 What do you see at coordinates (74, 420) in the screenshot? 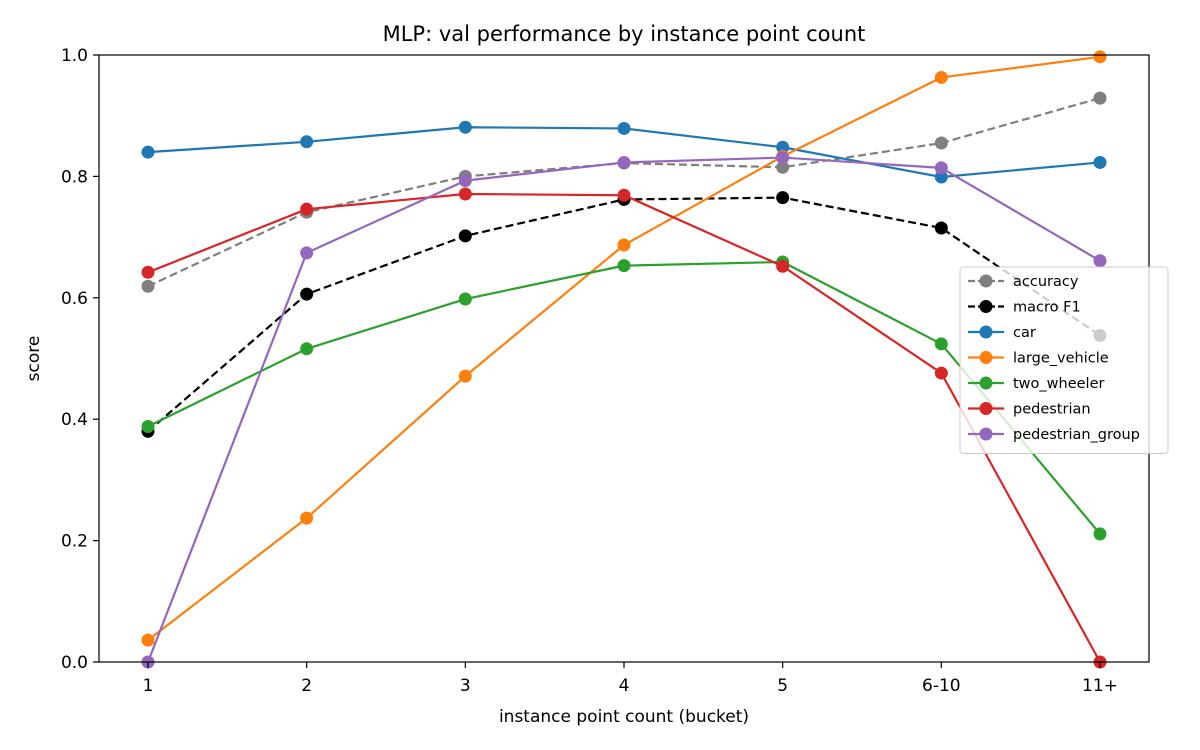
I see `y-tick-label: 0.4` at bounding box center [74, 420].